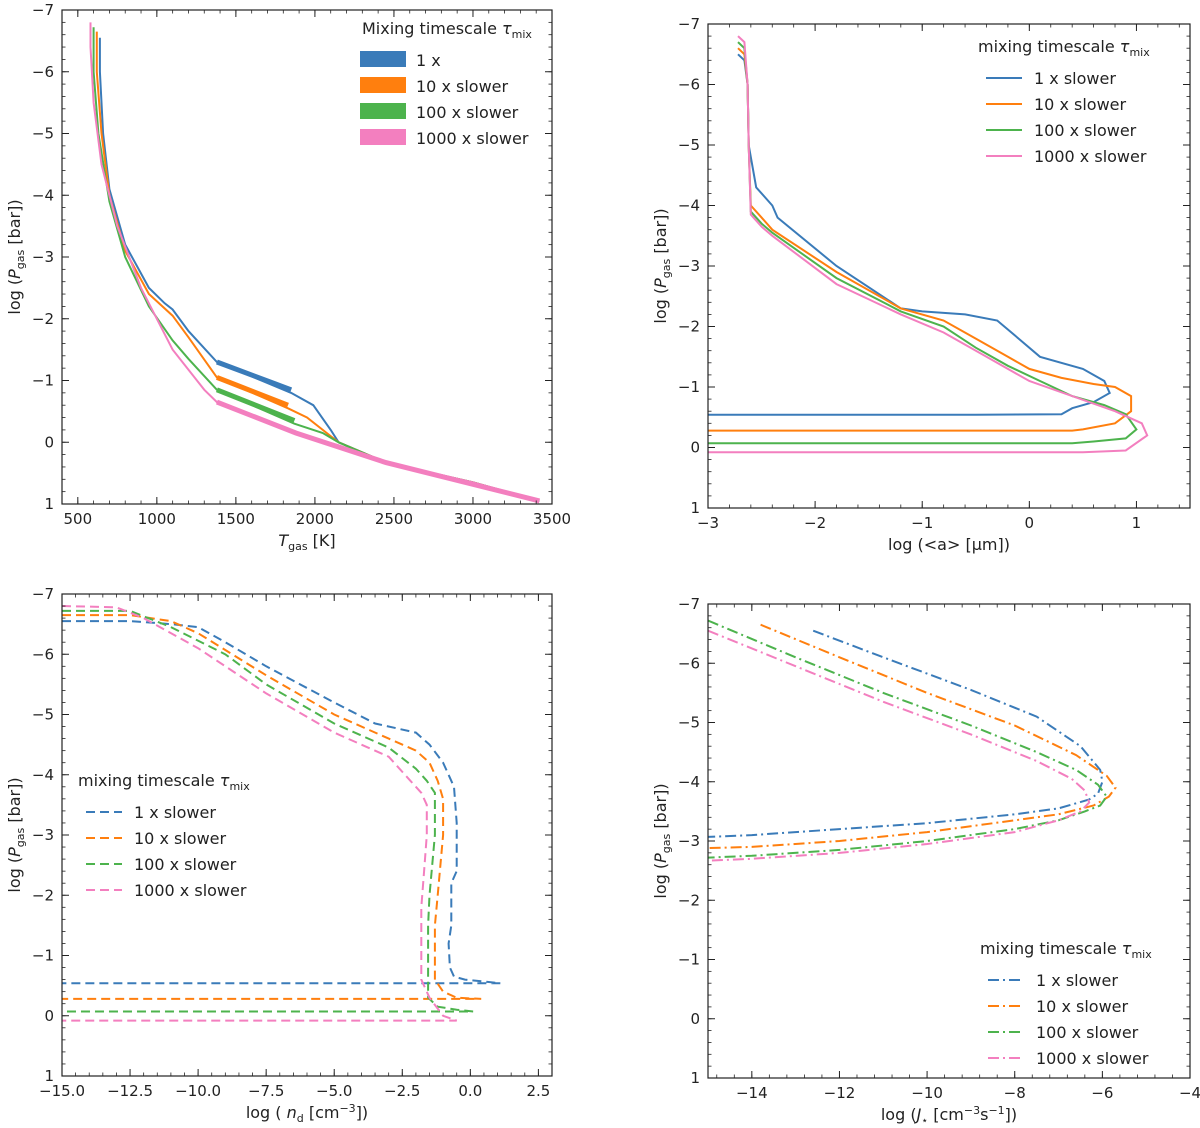 The image size is (1200, 1128). Describe the element at coordinates (306, 542) in the screenshot. I see `x-axis-label: Tgas [K]` at that location.